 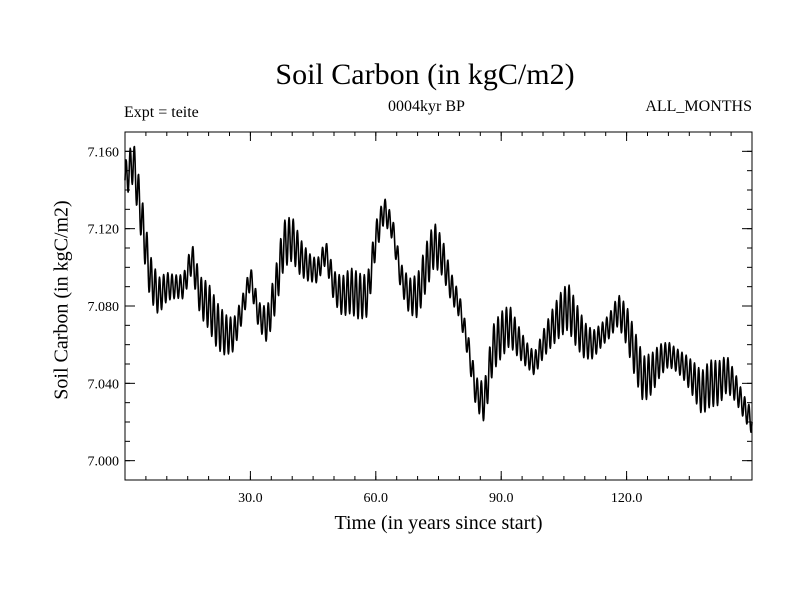 I want to click on y-tick-label: 7.080, so click(x=104, y=307).